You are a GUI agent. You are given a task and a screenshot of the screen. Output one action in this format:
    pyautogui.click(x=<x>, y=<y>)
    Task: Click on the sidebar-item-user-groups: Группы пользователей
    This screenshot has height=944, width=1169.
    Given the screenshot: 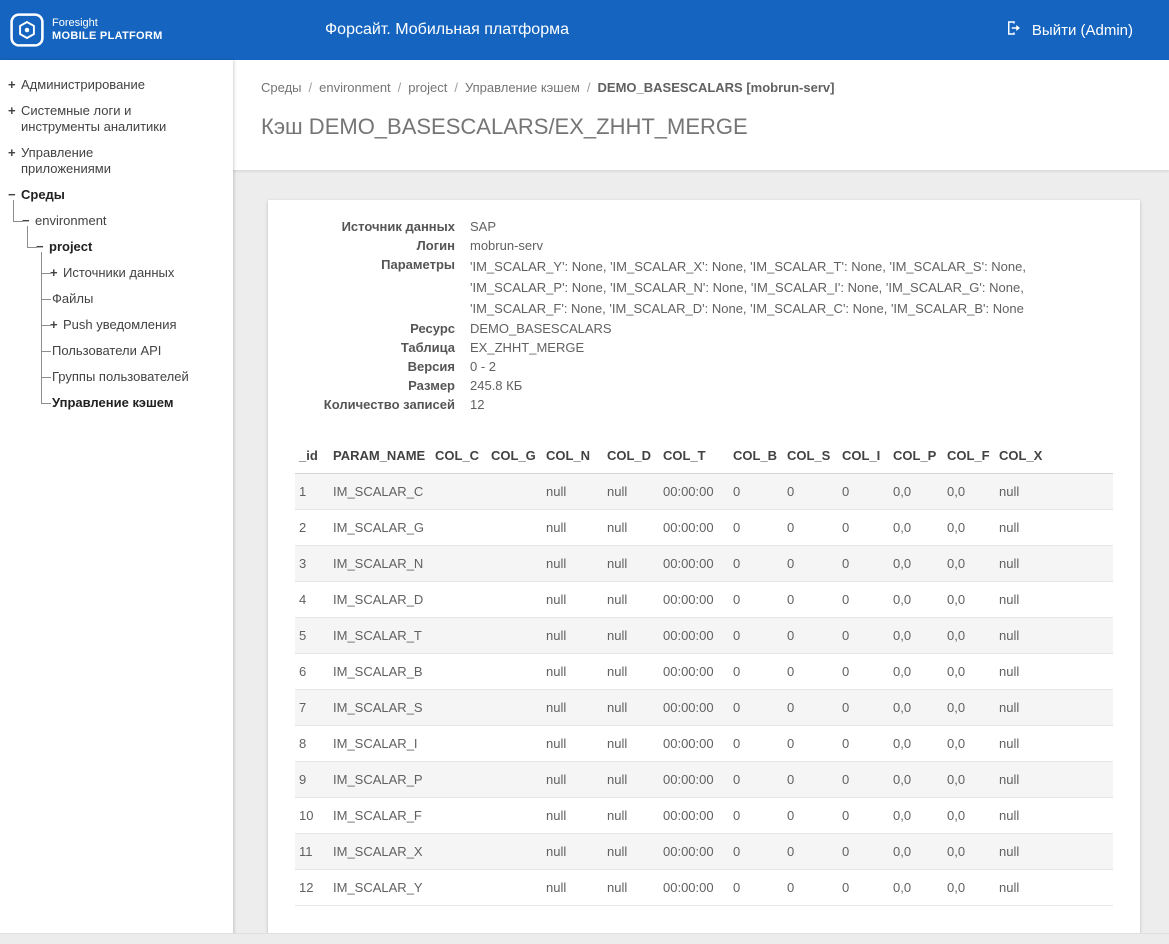 What is the action you would take?
    pyautogui.click(x=138, y=377)
    